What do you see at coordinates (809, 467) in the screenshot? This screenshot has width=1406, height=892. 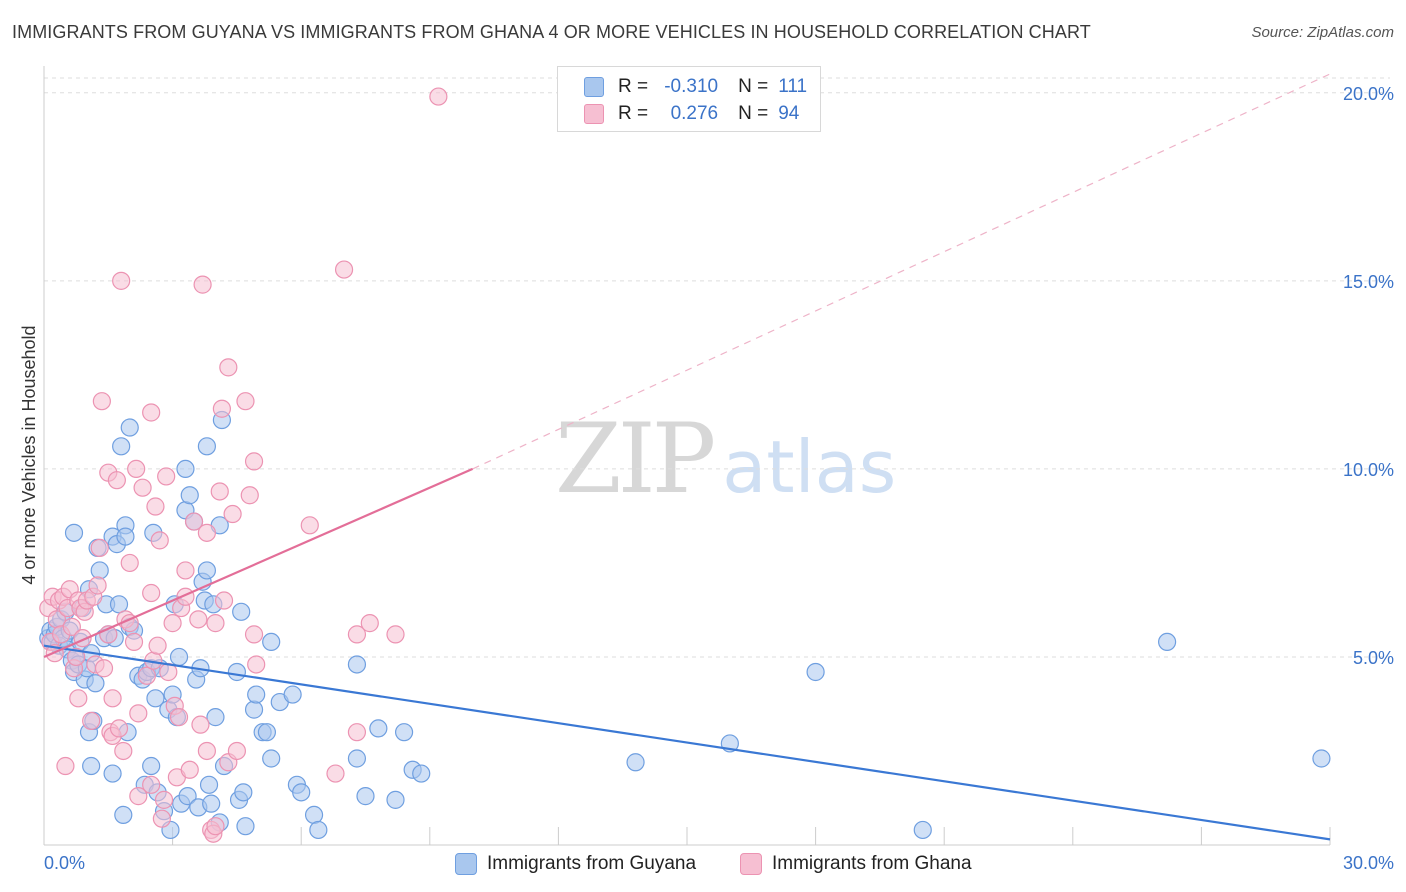 I see `watermark-atlas: atlas` at bounding box center [809, 467].